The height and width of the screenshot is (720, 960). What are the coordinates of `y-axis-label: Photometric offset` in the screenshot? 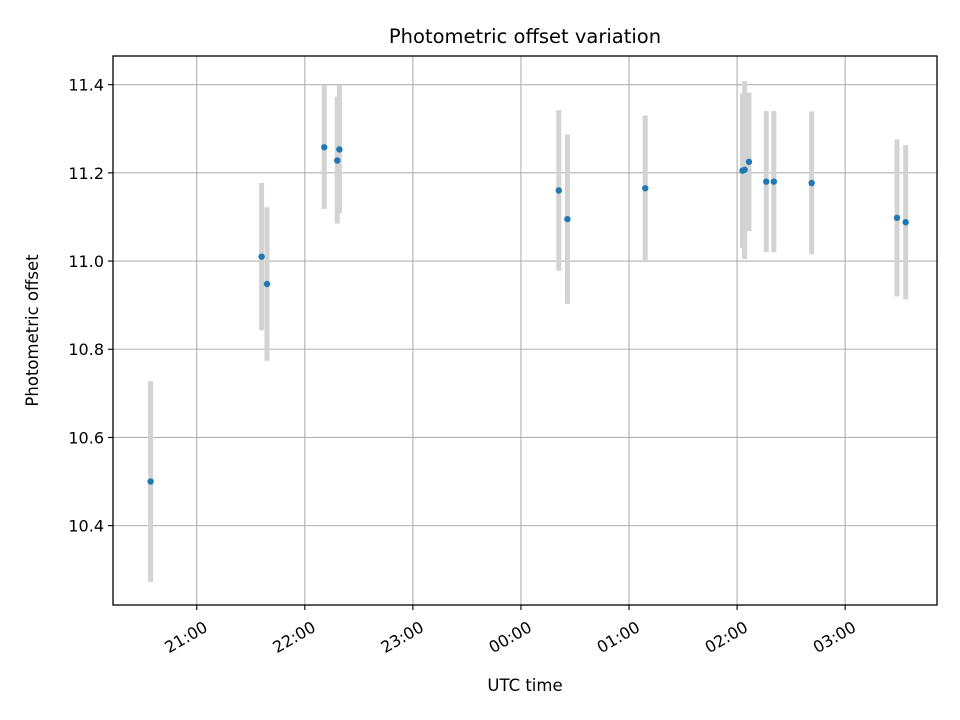 It's located at (32, 330).